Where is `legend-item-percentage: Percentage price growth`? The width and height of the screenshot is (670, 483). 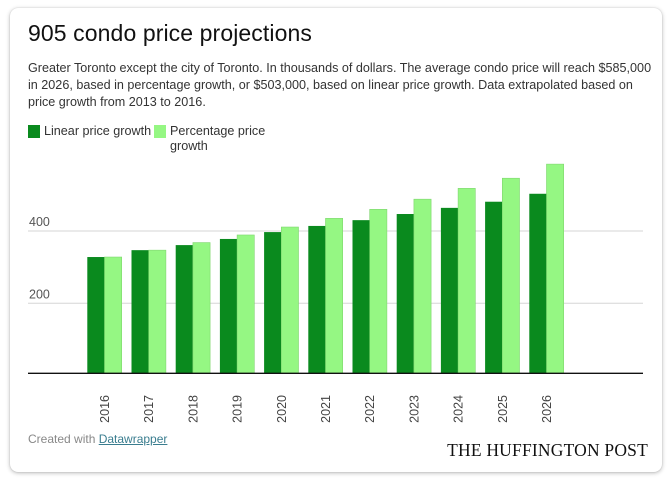 legend-item-percentage: Percentage price growth is located at coordinates (219, 139).